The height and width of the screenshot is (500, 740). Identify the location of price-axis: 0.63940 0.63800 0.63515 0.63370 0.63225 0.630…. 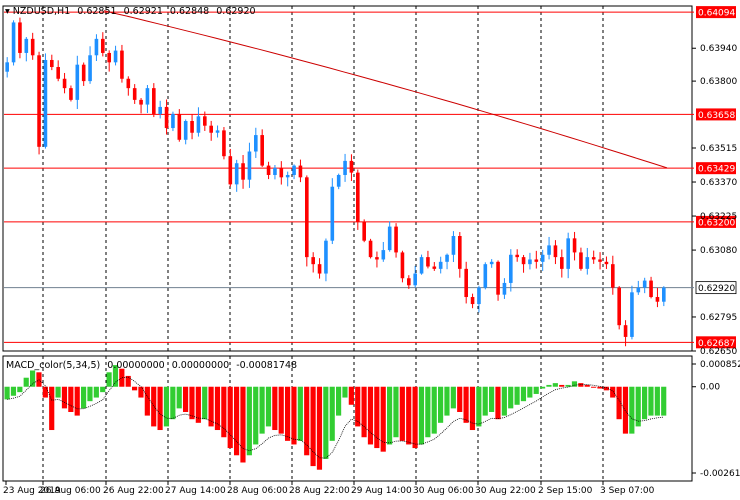
(714, 200).